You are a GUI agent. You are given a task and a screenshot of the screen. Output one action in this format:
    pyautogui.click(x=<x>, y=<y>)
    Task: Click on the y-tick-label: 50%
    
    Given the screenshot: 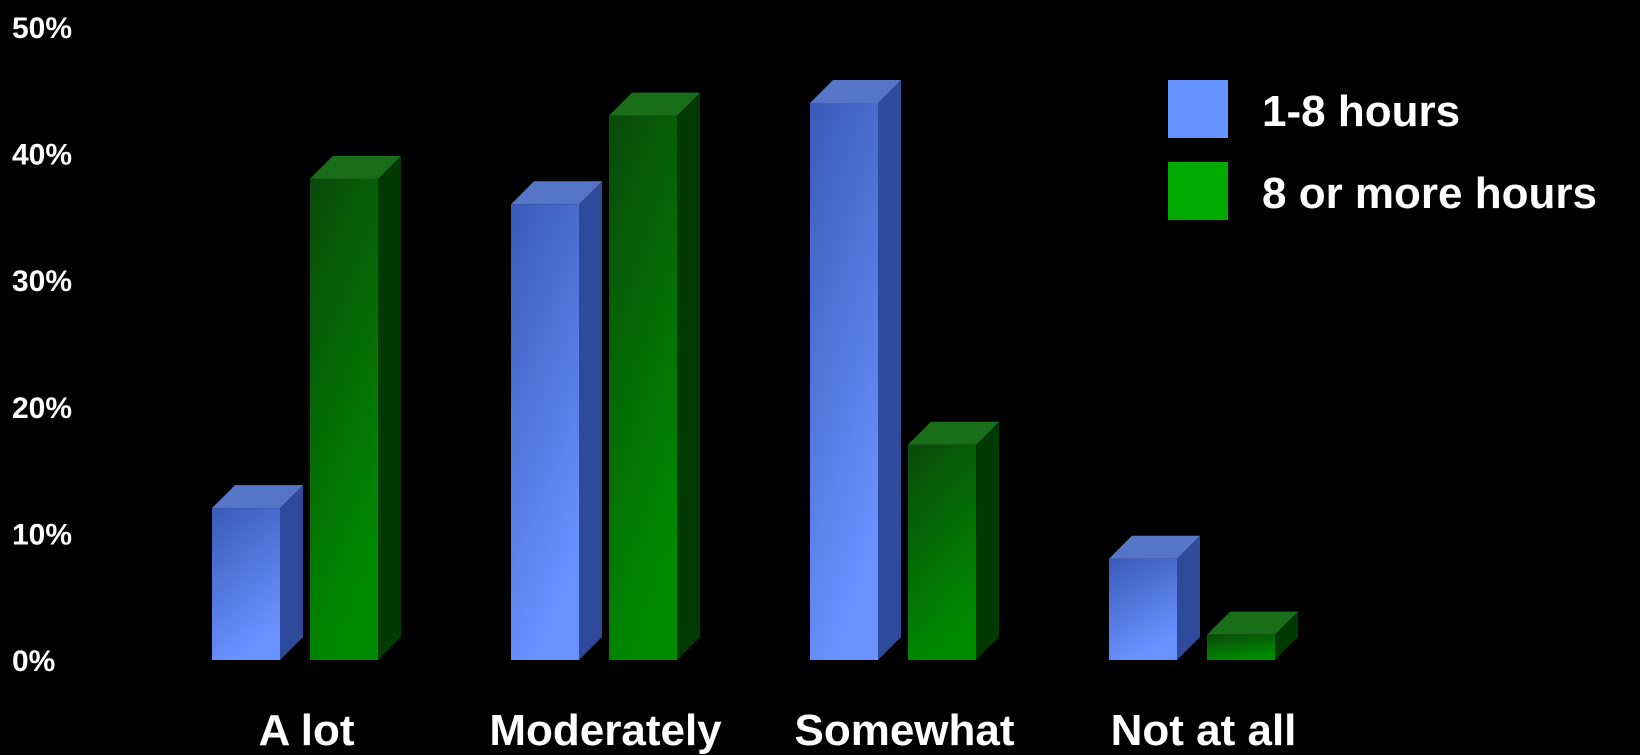 What is the action you would take?
    pyautogui.click(x=42, y=28)
    